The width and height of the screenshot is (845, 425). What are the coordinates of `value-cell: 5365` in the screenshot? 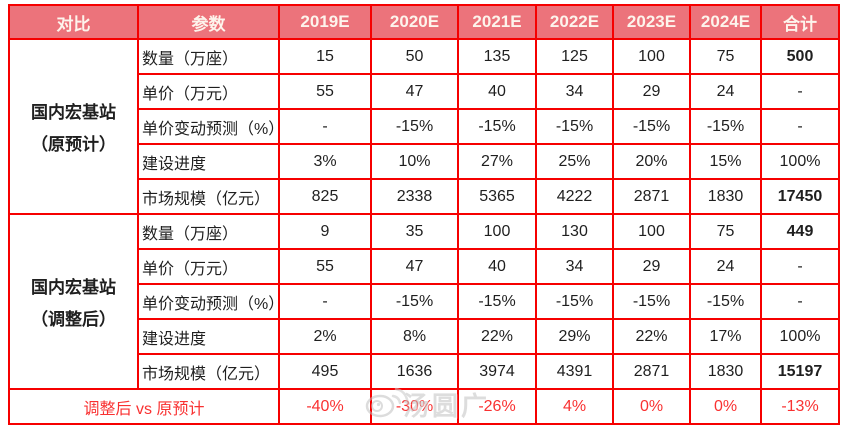 It's located at (497, 196).